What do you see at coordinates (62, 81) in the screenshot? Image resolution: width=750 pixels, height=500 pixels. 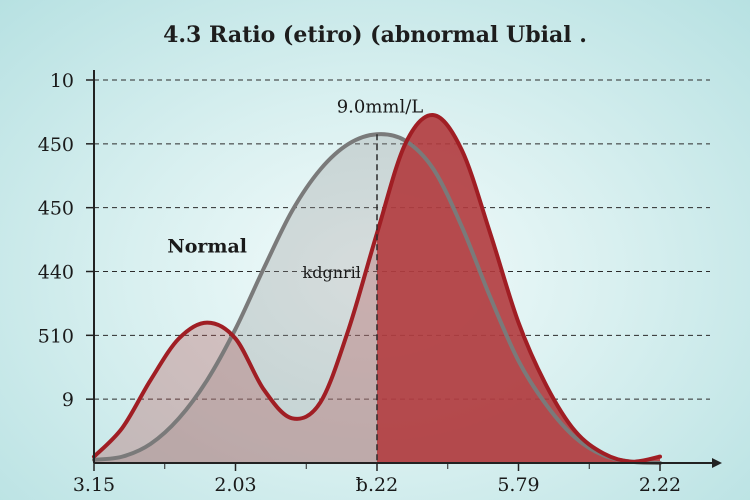 I see `y-tick-label: 10` at bounding box center [62, 81].